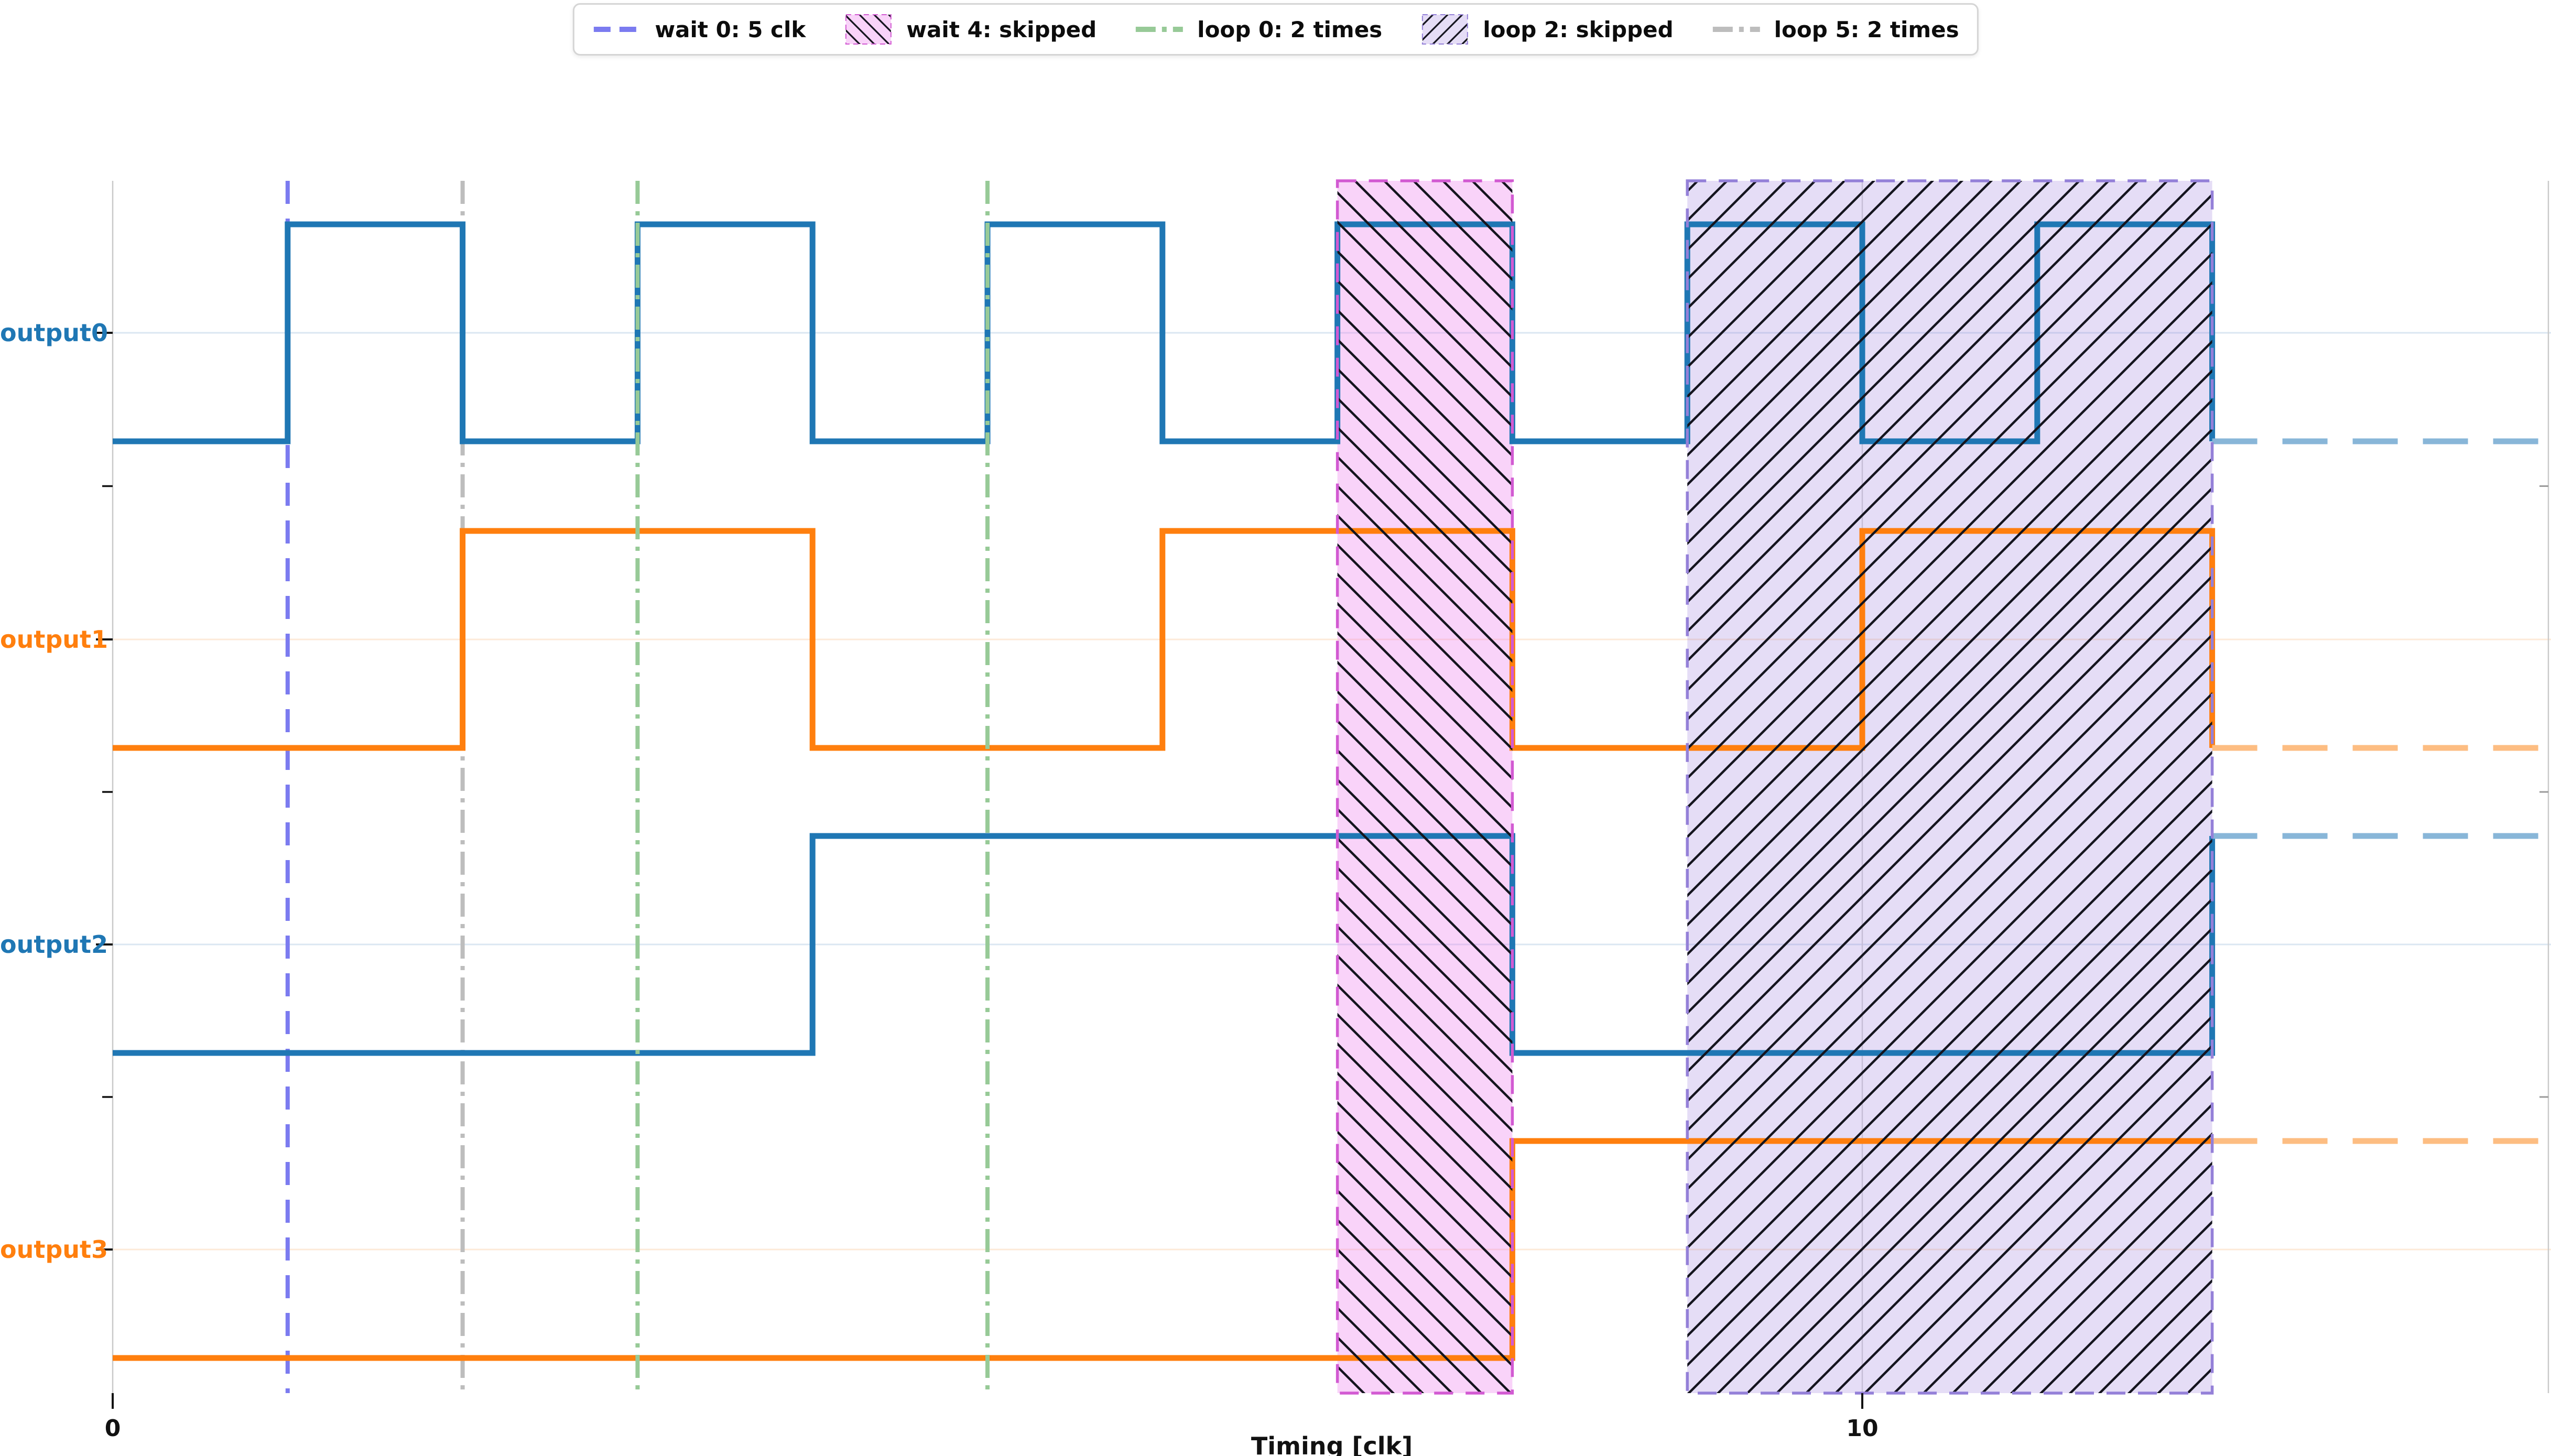 The image size is (2551, 1456). I want to click on legend-item-label: loop 5: 2 times, so click(1867, 29).